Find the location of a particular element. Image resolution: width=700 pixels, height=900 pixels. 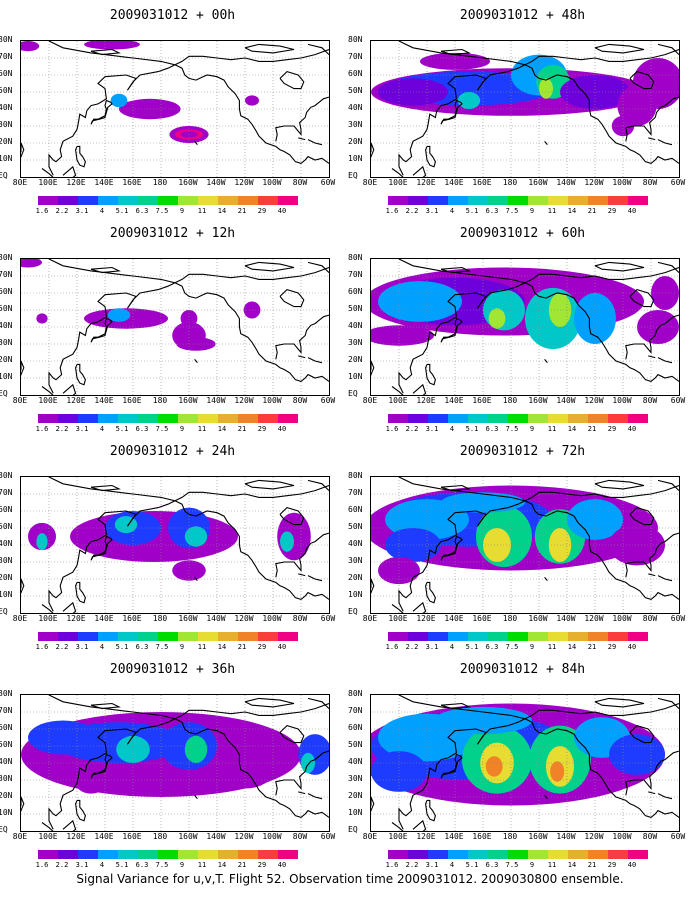

panel-title: 2009031012 + 72h is located at coordinates (522, 451).